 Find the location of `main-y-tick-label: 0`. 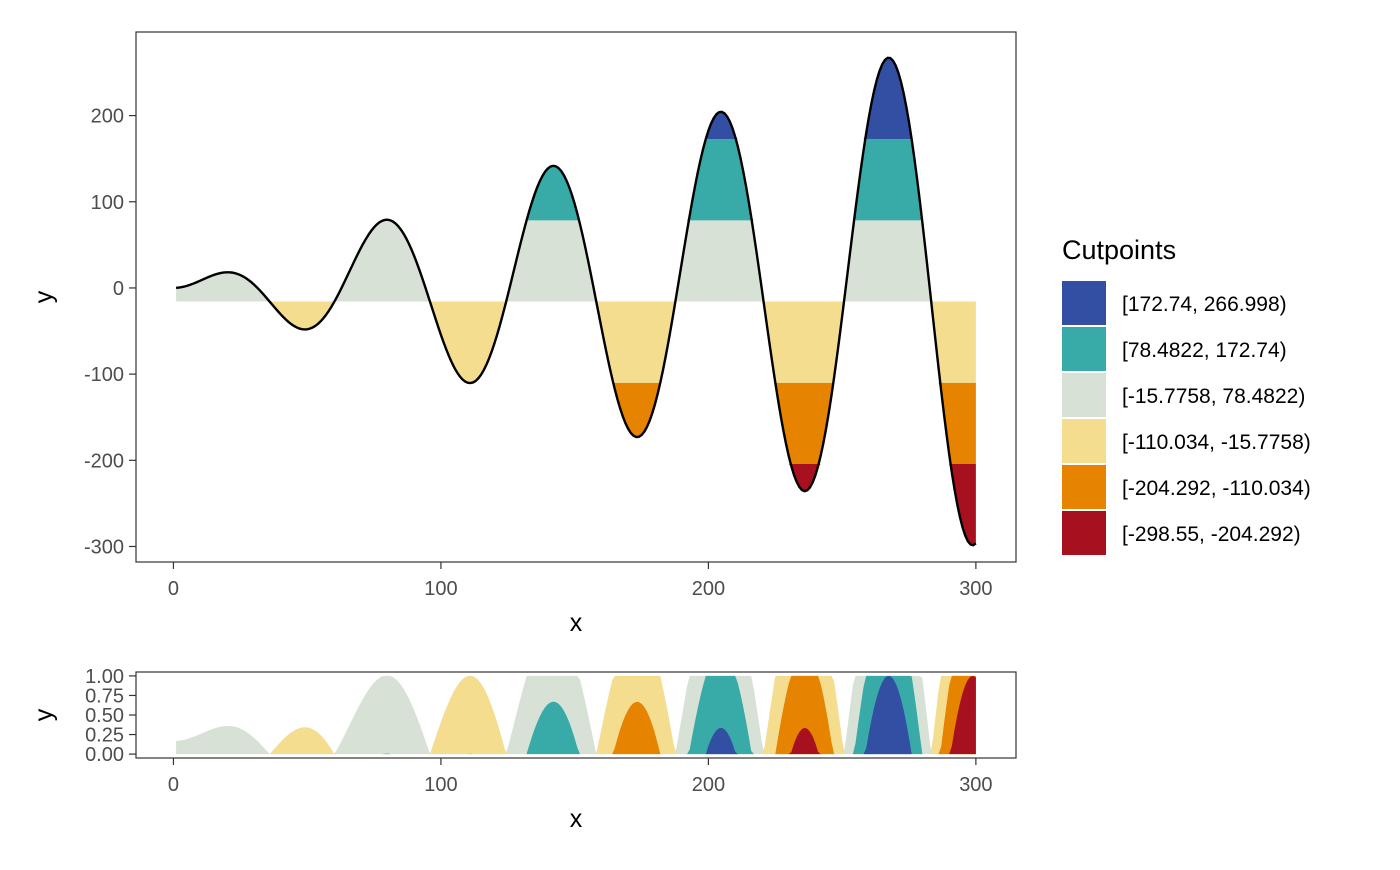

main-y-tick-label: 0 is located at coordinates (118, 289).